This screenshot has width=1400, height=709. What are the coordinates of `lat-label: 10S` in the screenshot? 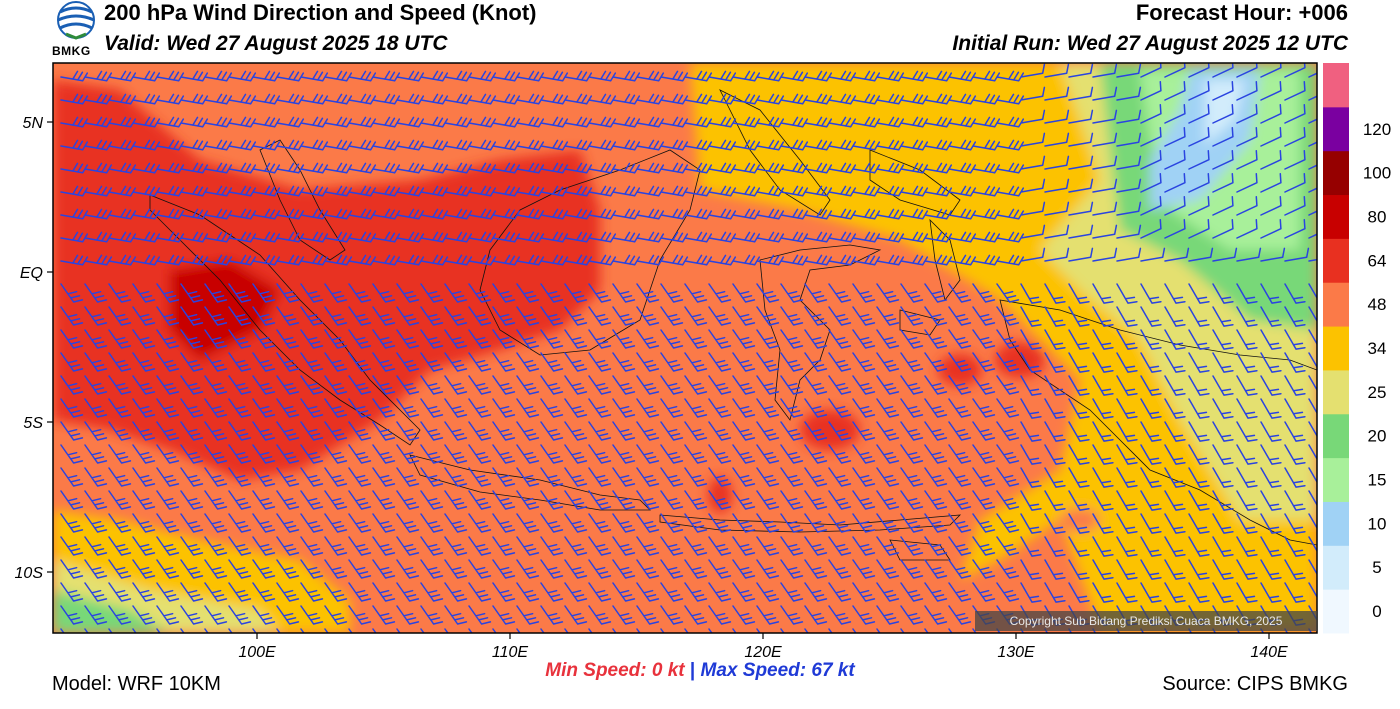 It's located at (29, 573).